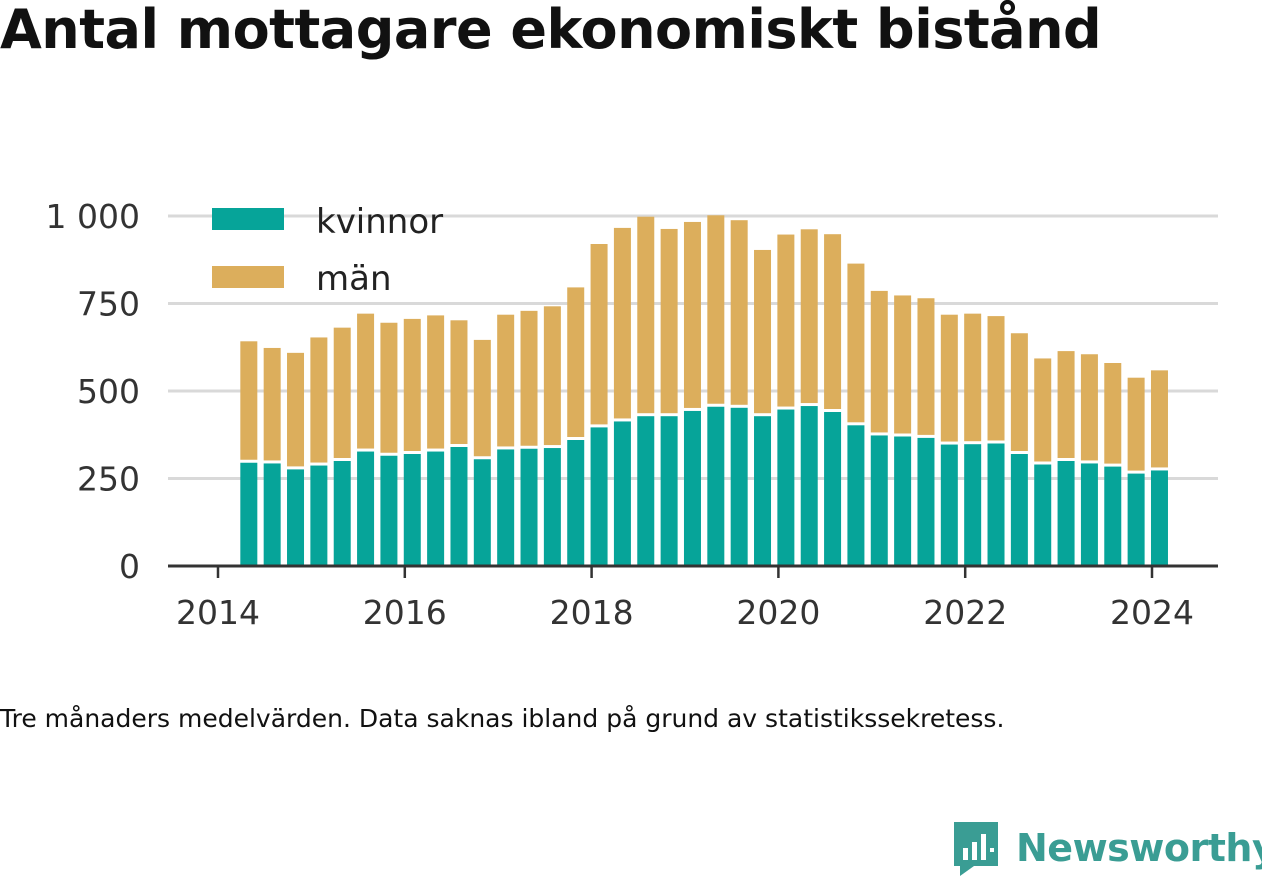 This screenshot has width=1262, height=879. Describe the element at coordinates (976, 849) in the screenshot. I see `newsworthy-logo-icon` at that location.